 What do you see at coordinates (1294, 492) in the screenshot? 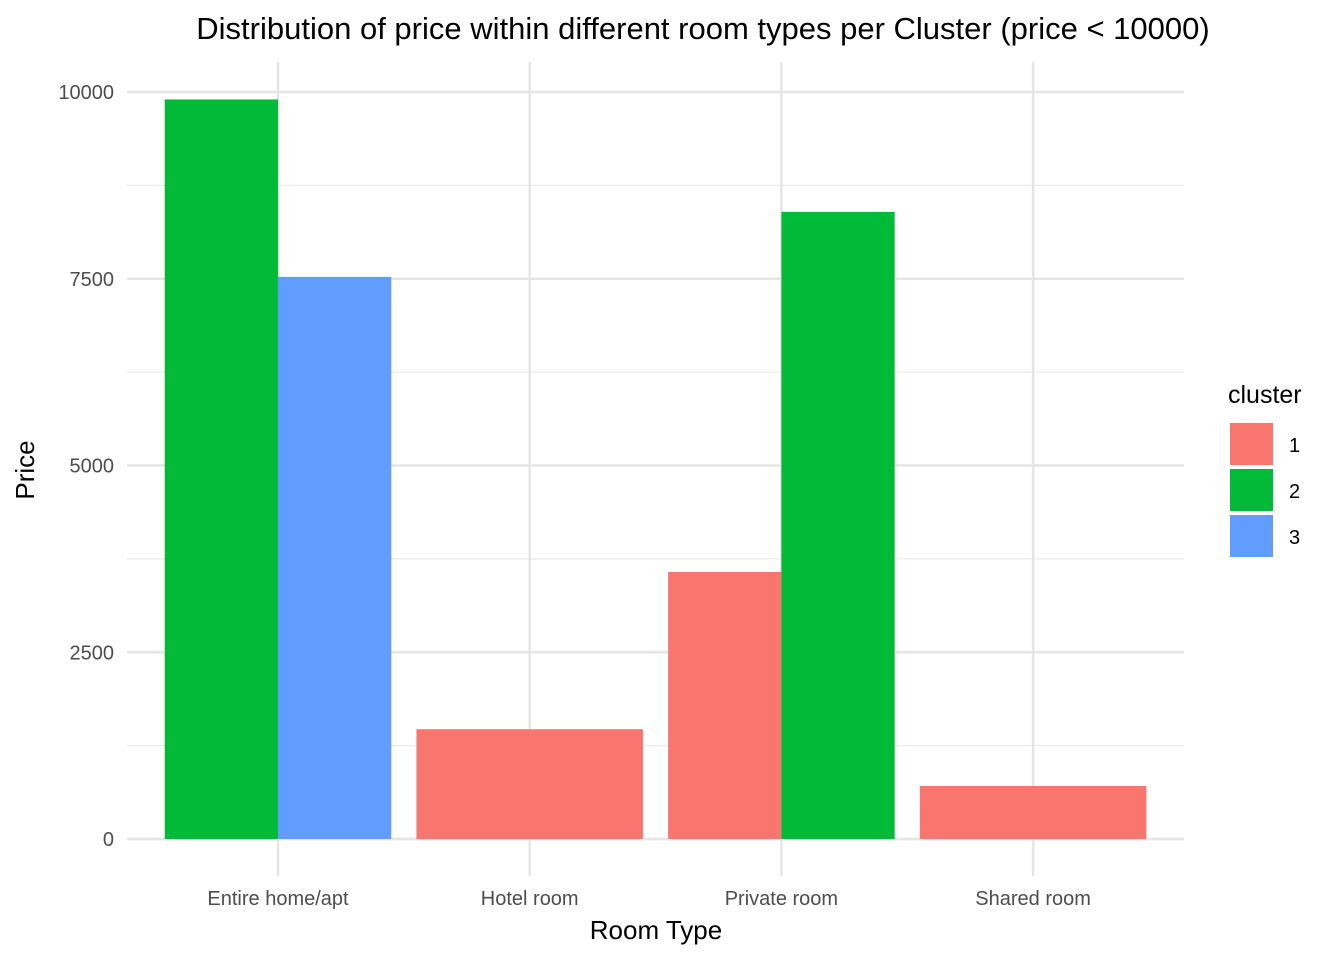
I see `legend-label-2: 2` at bounding box center [1294, 492].